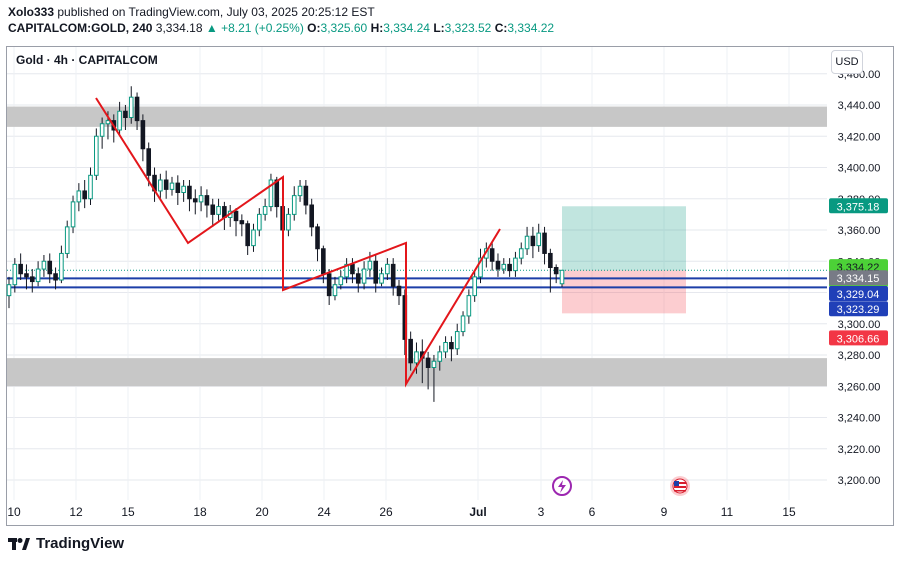 This screenshot has width=900, height=563. Describe the element at coordinates (624, 238) in the screenshot. I see `profit-zone` at that location.